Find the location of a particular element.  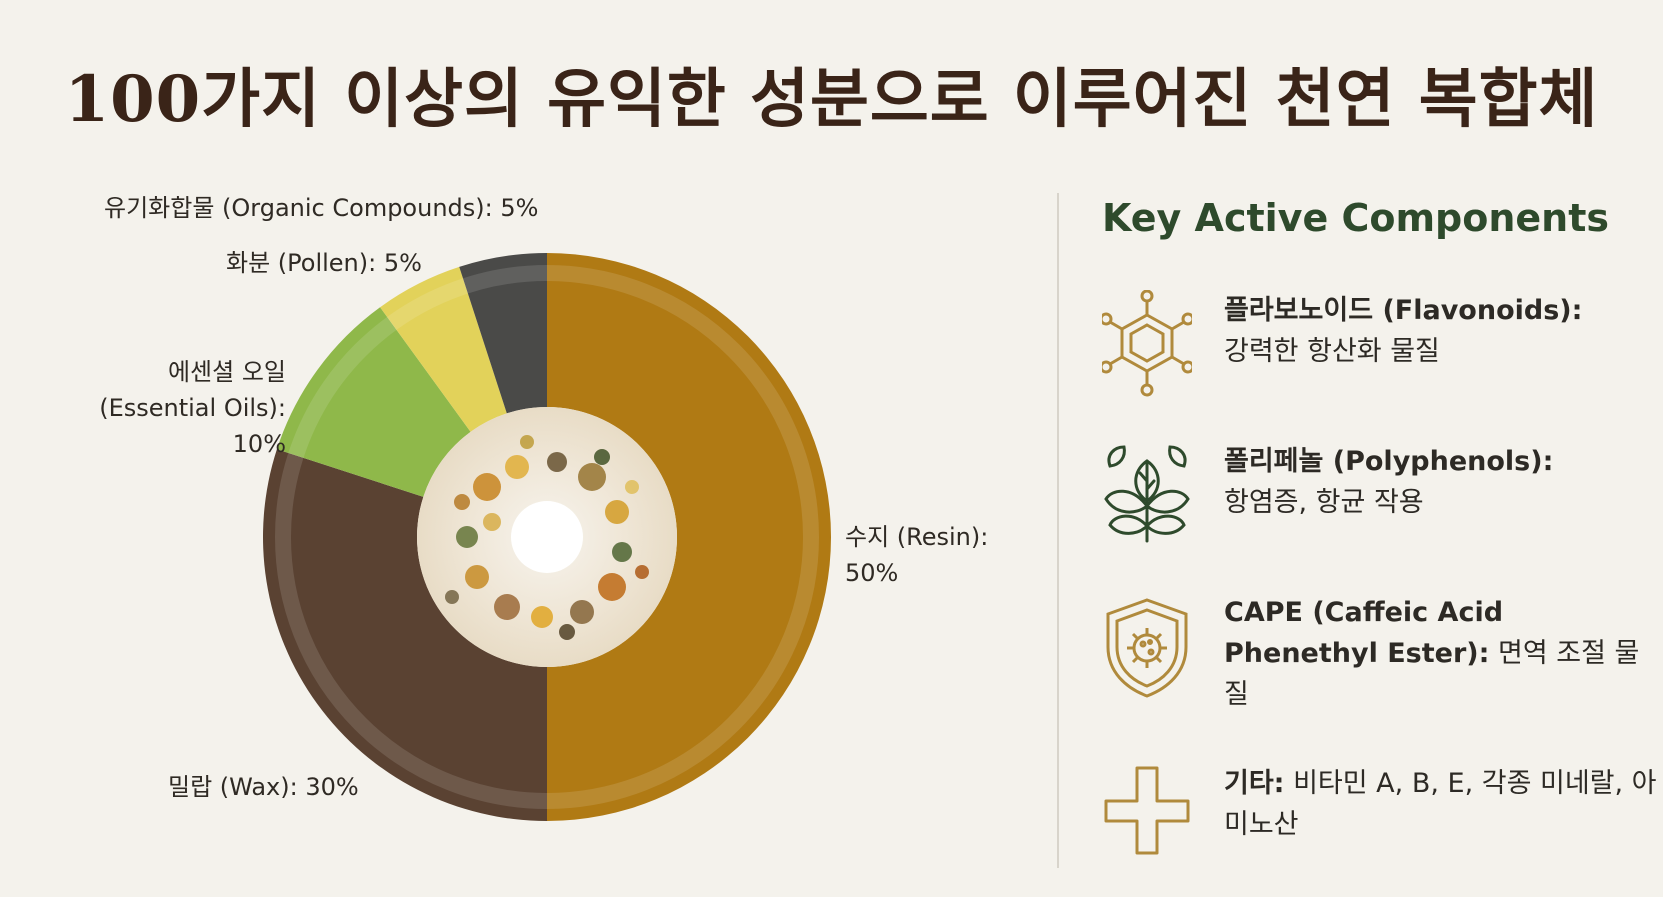

label-resin-line1: 수지 (Resin): is located at coordinates (917, 537).